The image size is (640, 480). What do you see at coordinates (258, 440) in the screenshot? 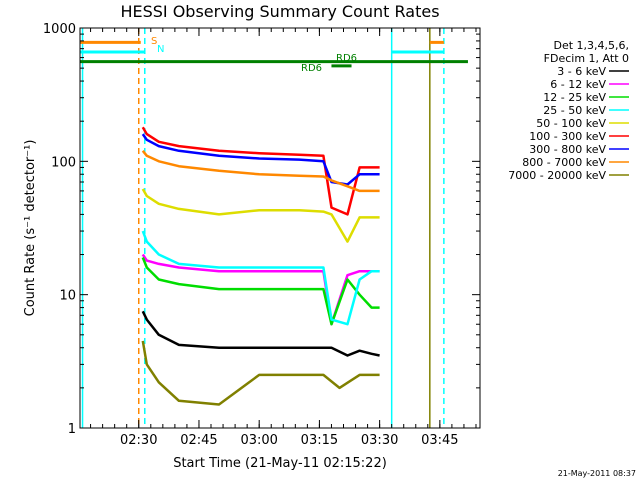
I see `x-tick-label: 03:00` at bounding box center [258, 440].